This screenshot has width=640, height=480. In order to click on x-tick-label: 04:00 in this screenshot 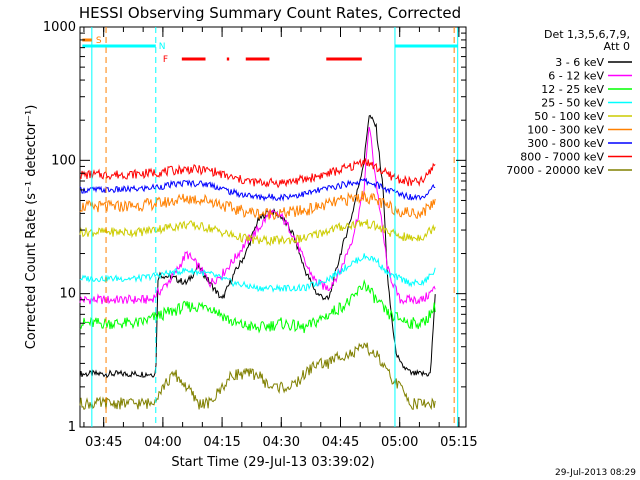, I will do `click(162, 442)`.